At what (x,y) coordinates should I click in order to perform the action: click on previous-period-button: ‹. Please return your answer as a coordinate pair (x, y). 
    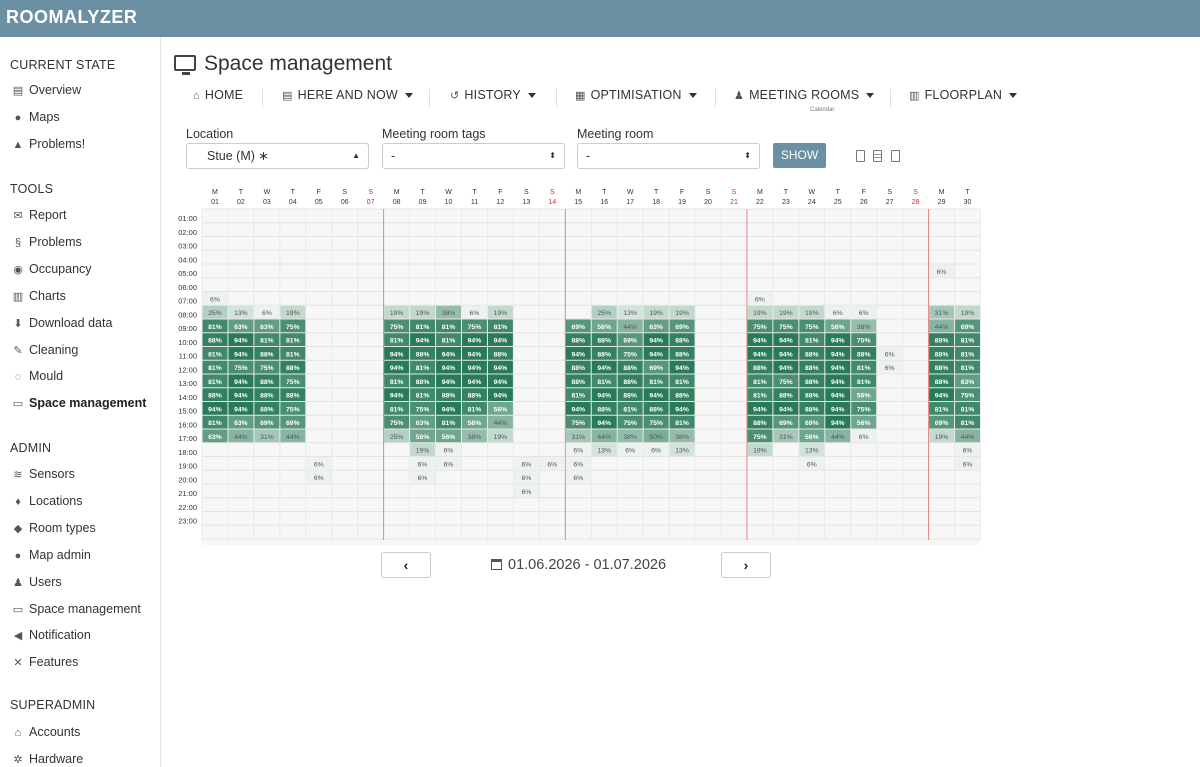
    Looking at the image, I should click on (406, 565).